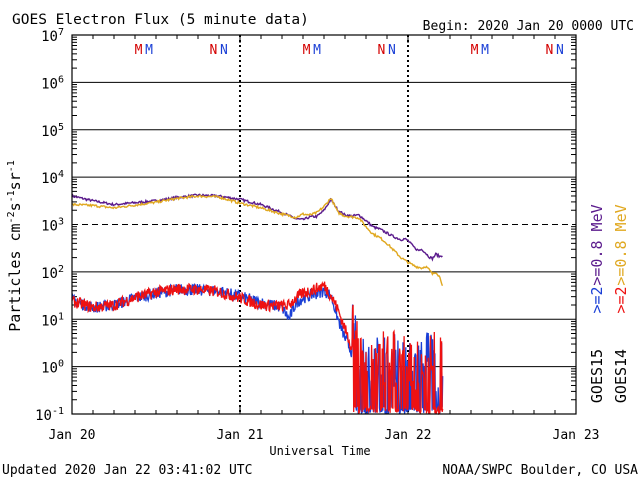 Image resolution: width=640 pixels, height=480 pixels. I want to click on y-tick-label: 10¹, so click(52, 320).